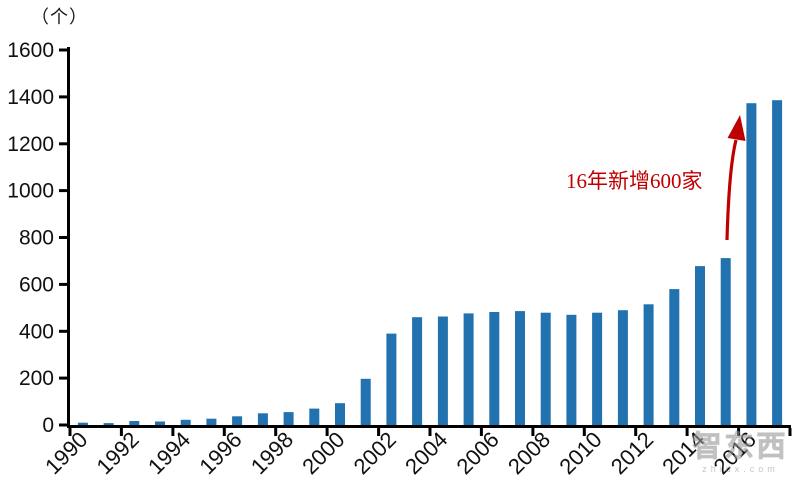 The width and height of the screenshot is (800, 489). I want to click on bar-1993, so click(160, 423).